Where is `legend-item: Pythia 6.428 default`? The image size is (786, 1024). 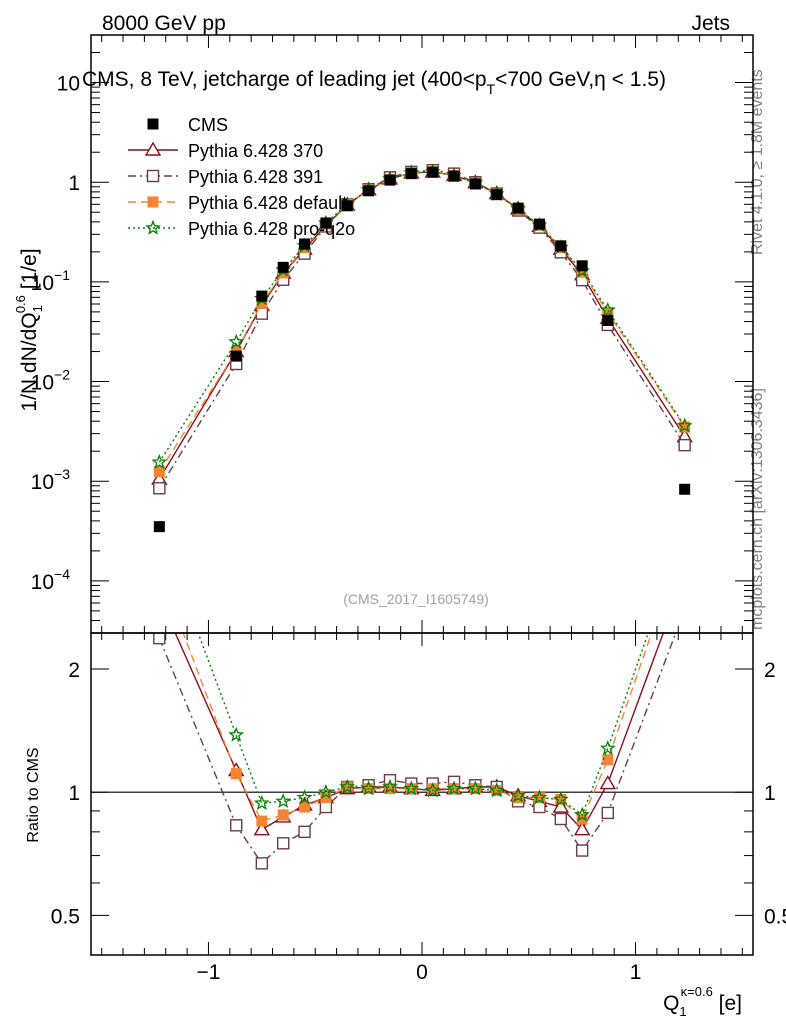
legend-item: Pythia 6.428 default is located at coordinates (237, 203).